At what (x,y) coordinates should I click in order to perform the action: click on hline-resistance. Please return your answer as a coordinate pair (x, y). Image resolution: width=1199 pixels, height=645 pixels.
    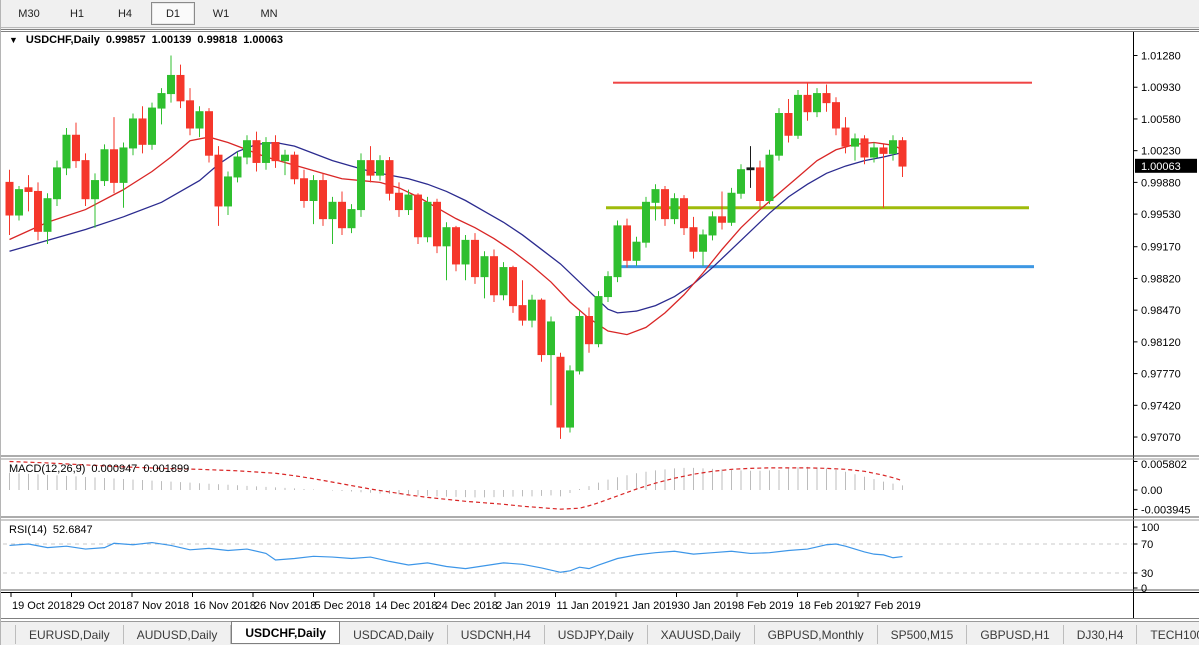
    Looking at the image, I should click on (822, 82).